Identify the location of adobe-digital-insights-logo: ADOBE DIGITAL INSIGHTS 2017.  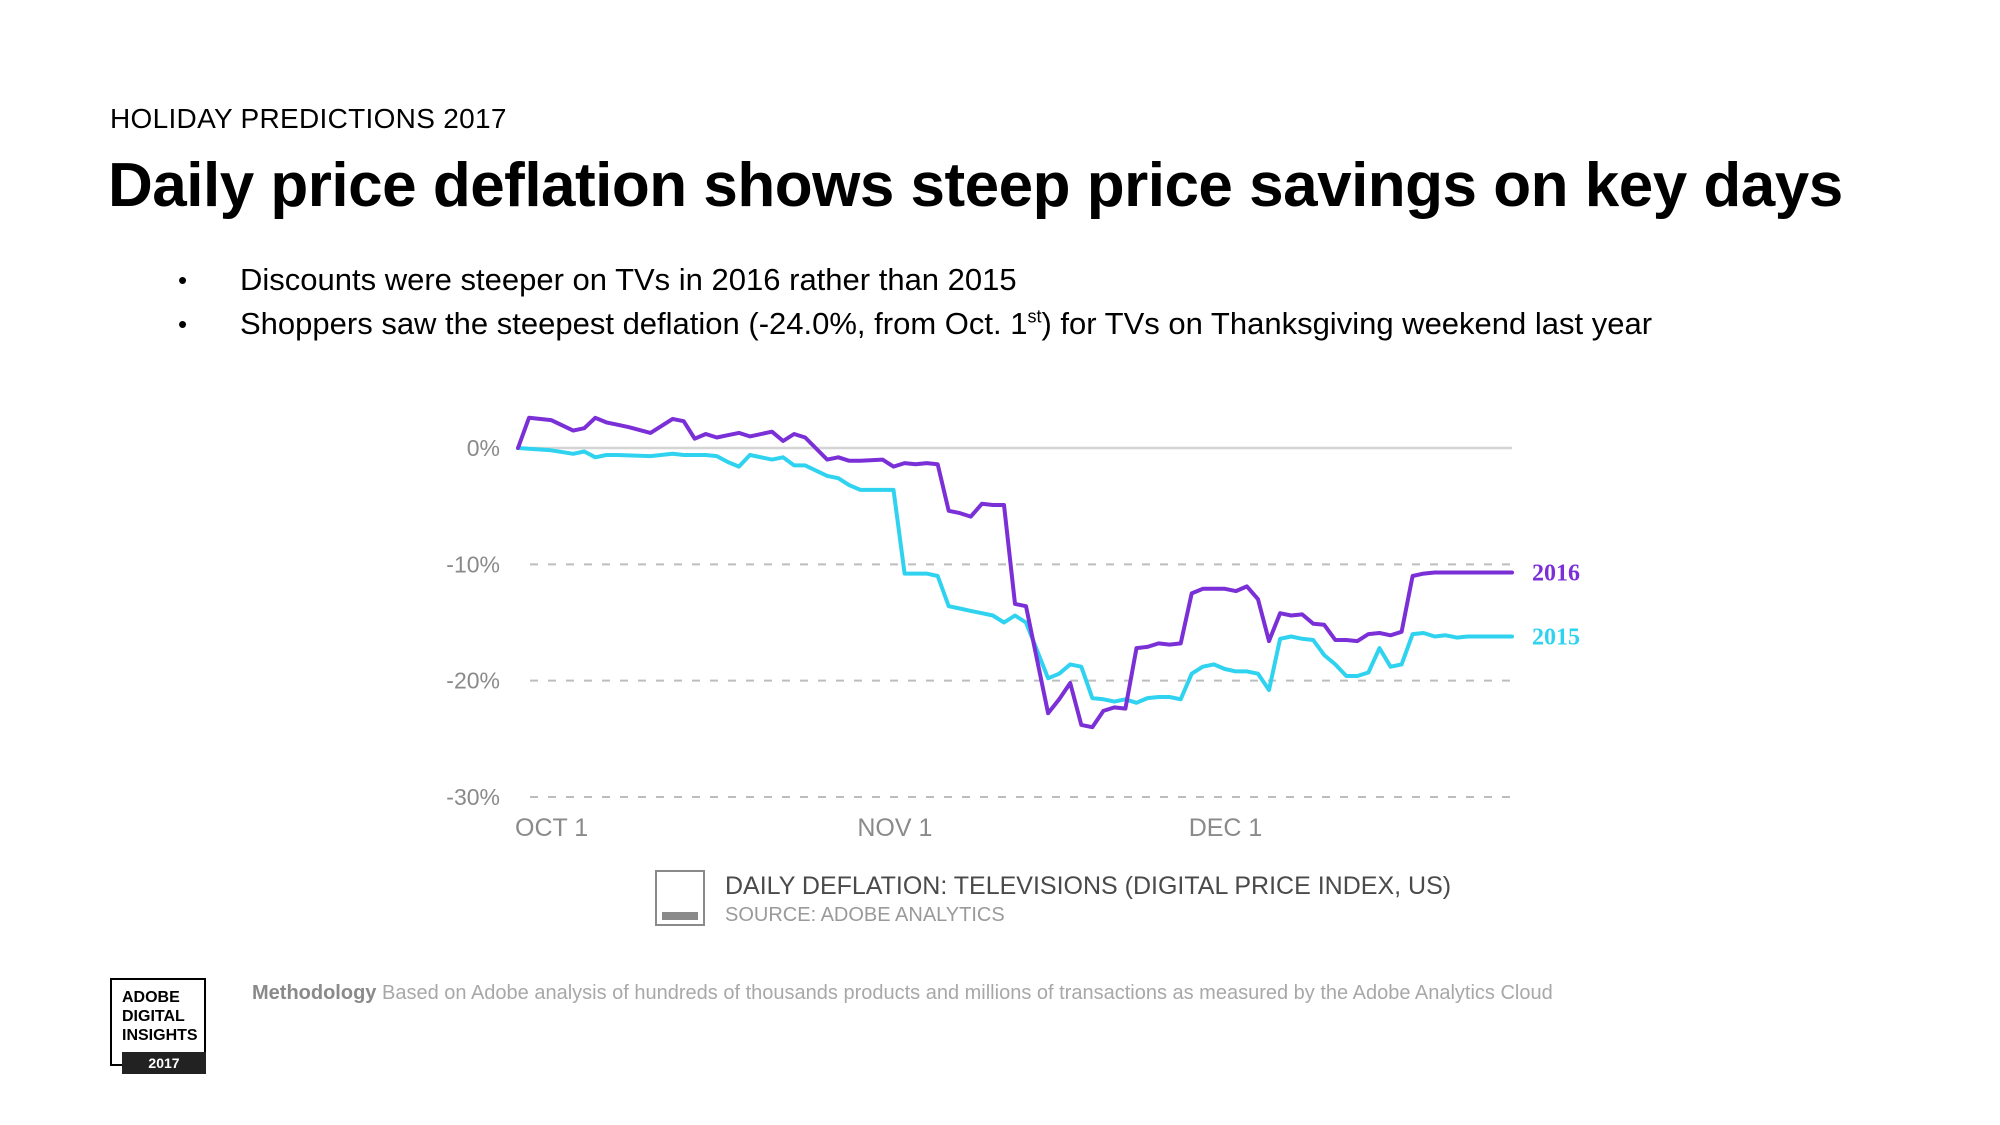
(158, 1028).